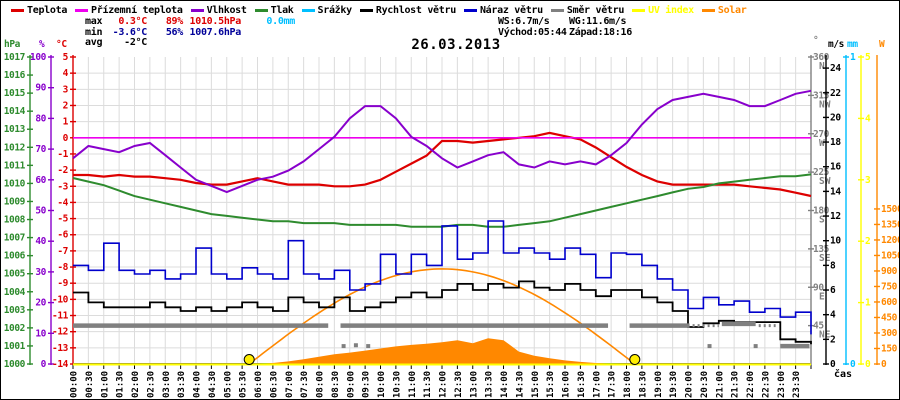  What do you see at coordinates (490, 384) in the screenshot?
I see `time-label: 13:30` at bounding box center [490, 384].